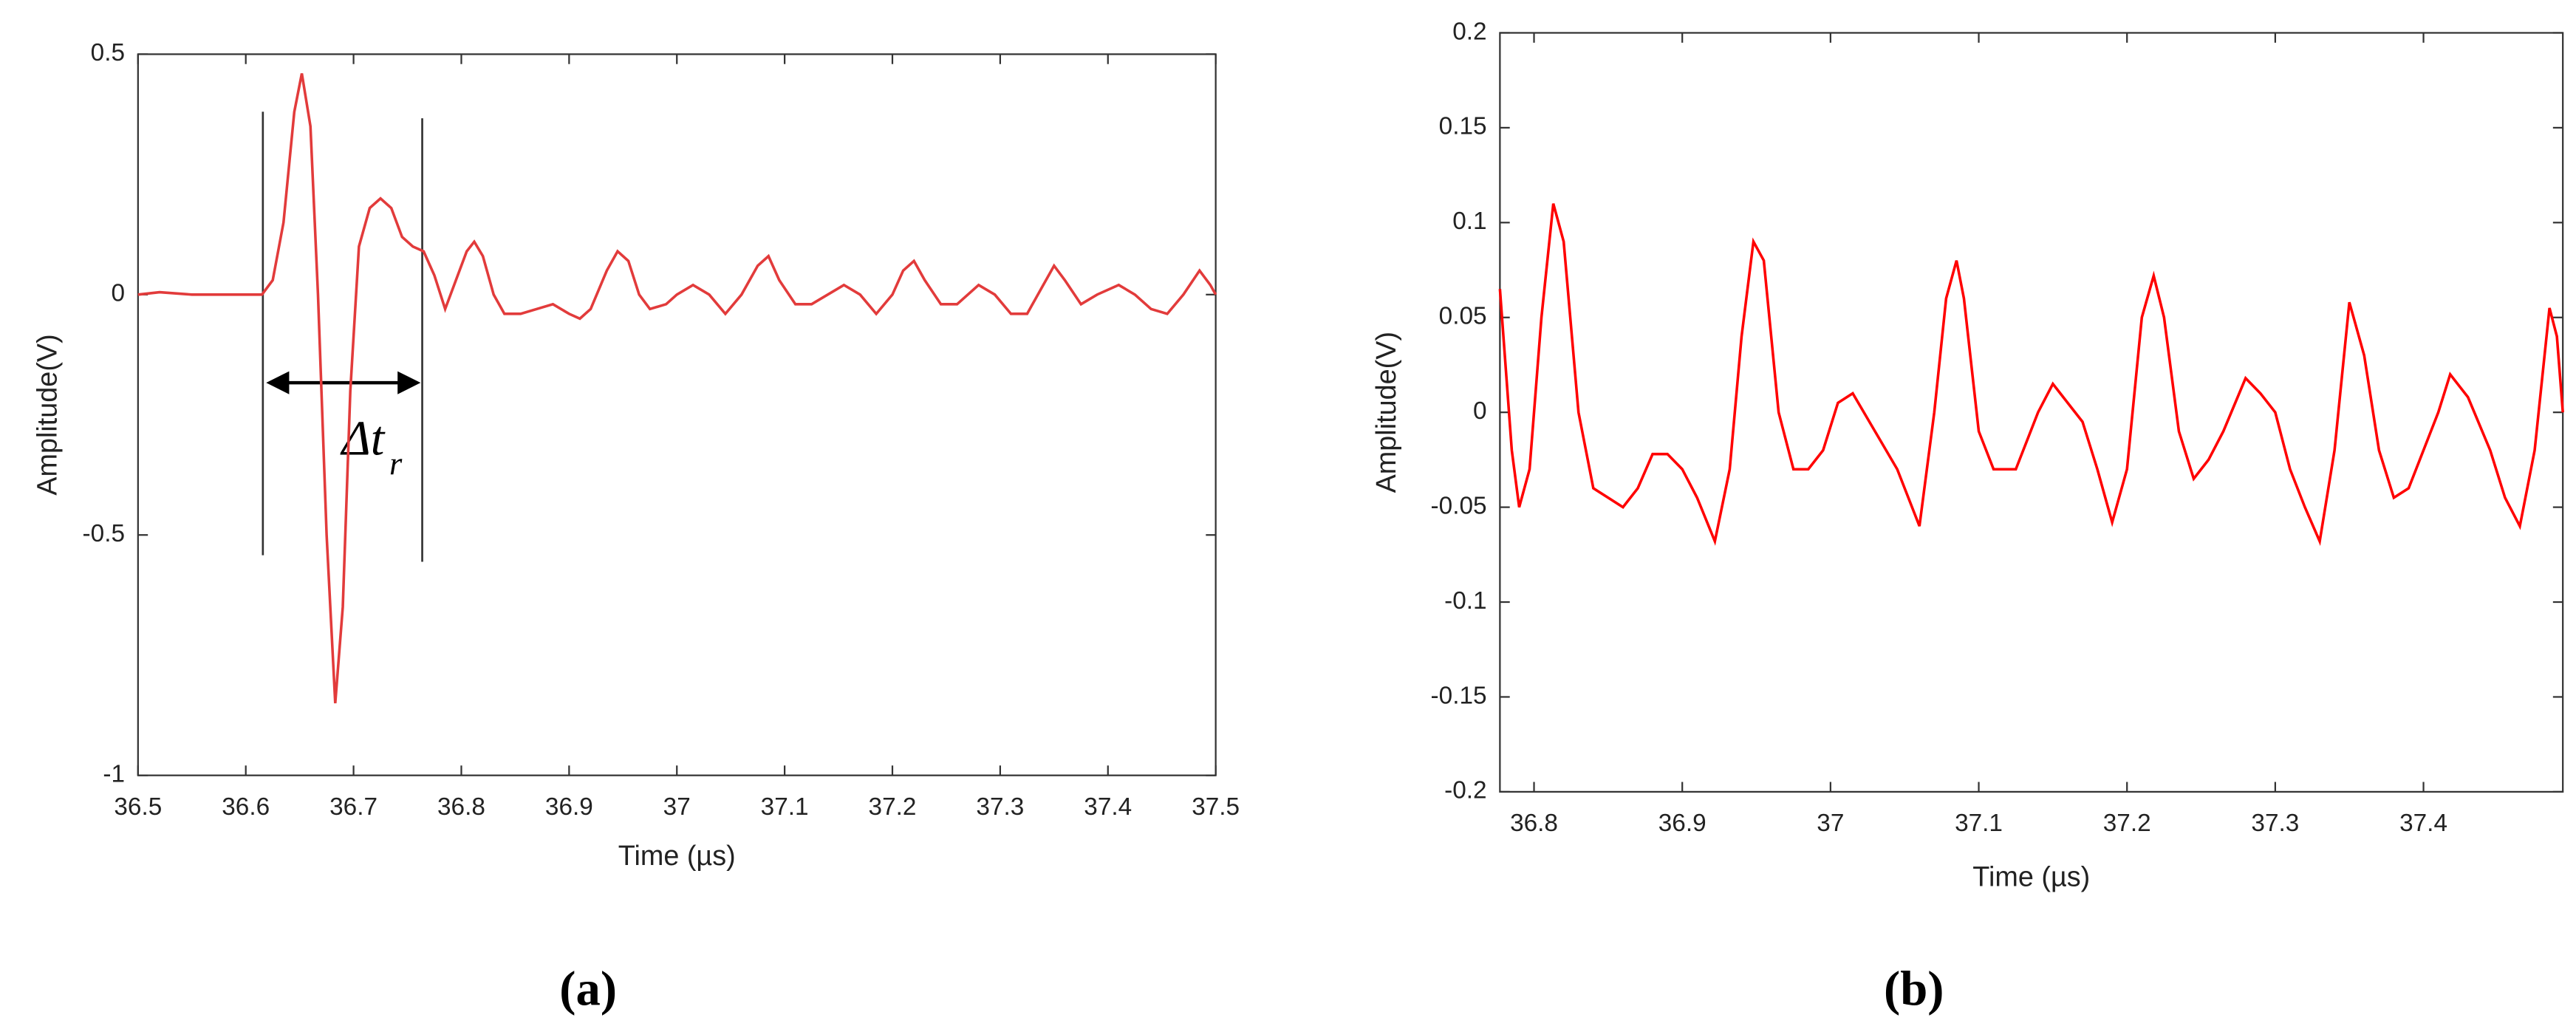  Describe the element at coordinates (588, 989) in the screenshot. I see `caption: (a)` at that location.